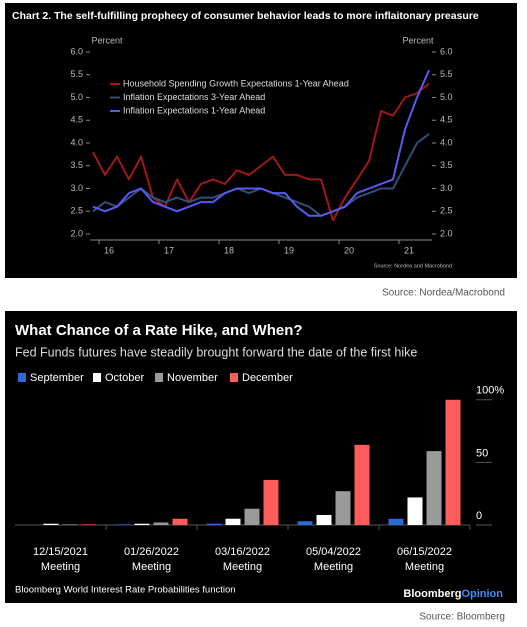 The height and width of the screenshot is (627, 527). I want to click on x-tick-label: 21, so click(409, 250).